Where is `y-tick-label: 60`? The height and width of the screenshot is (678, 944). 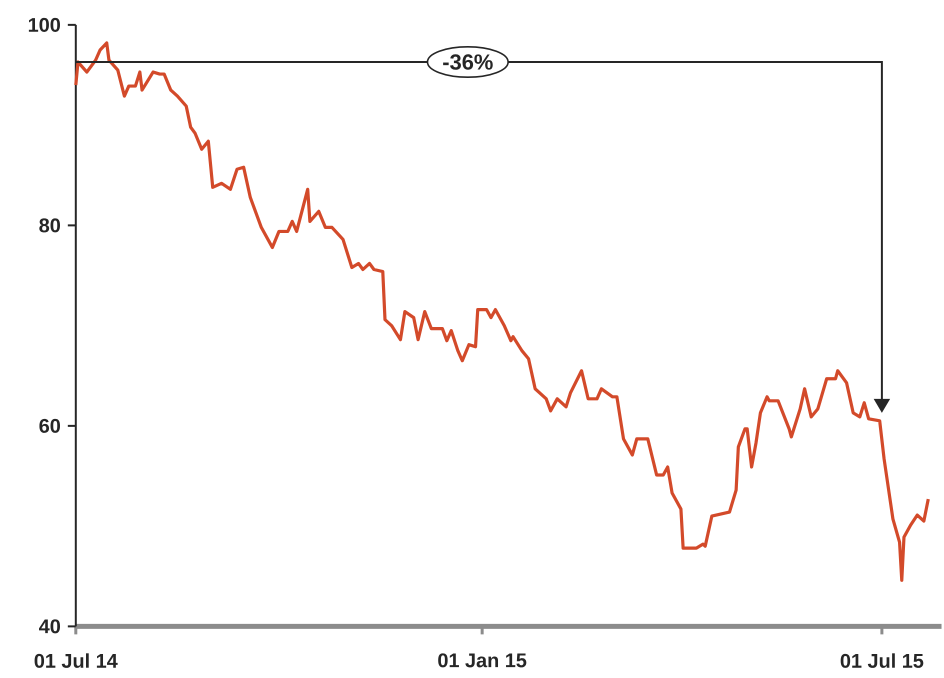
y-tick-label: 60 is located at coordinates (49, 425).